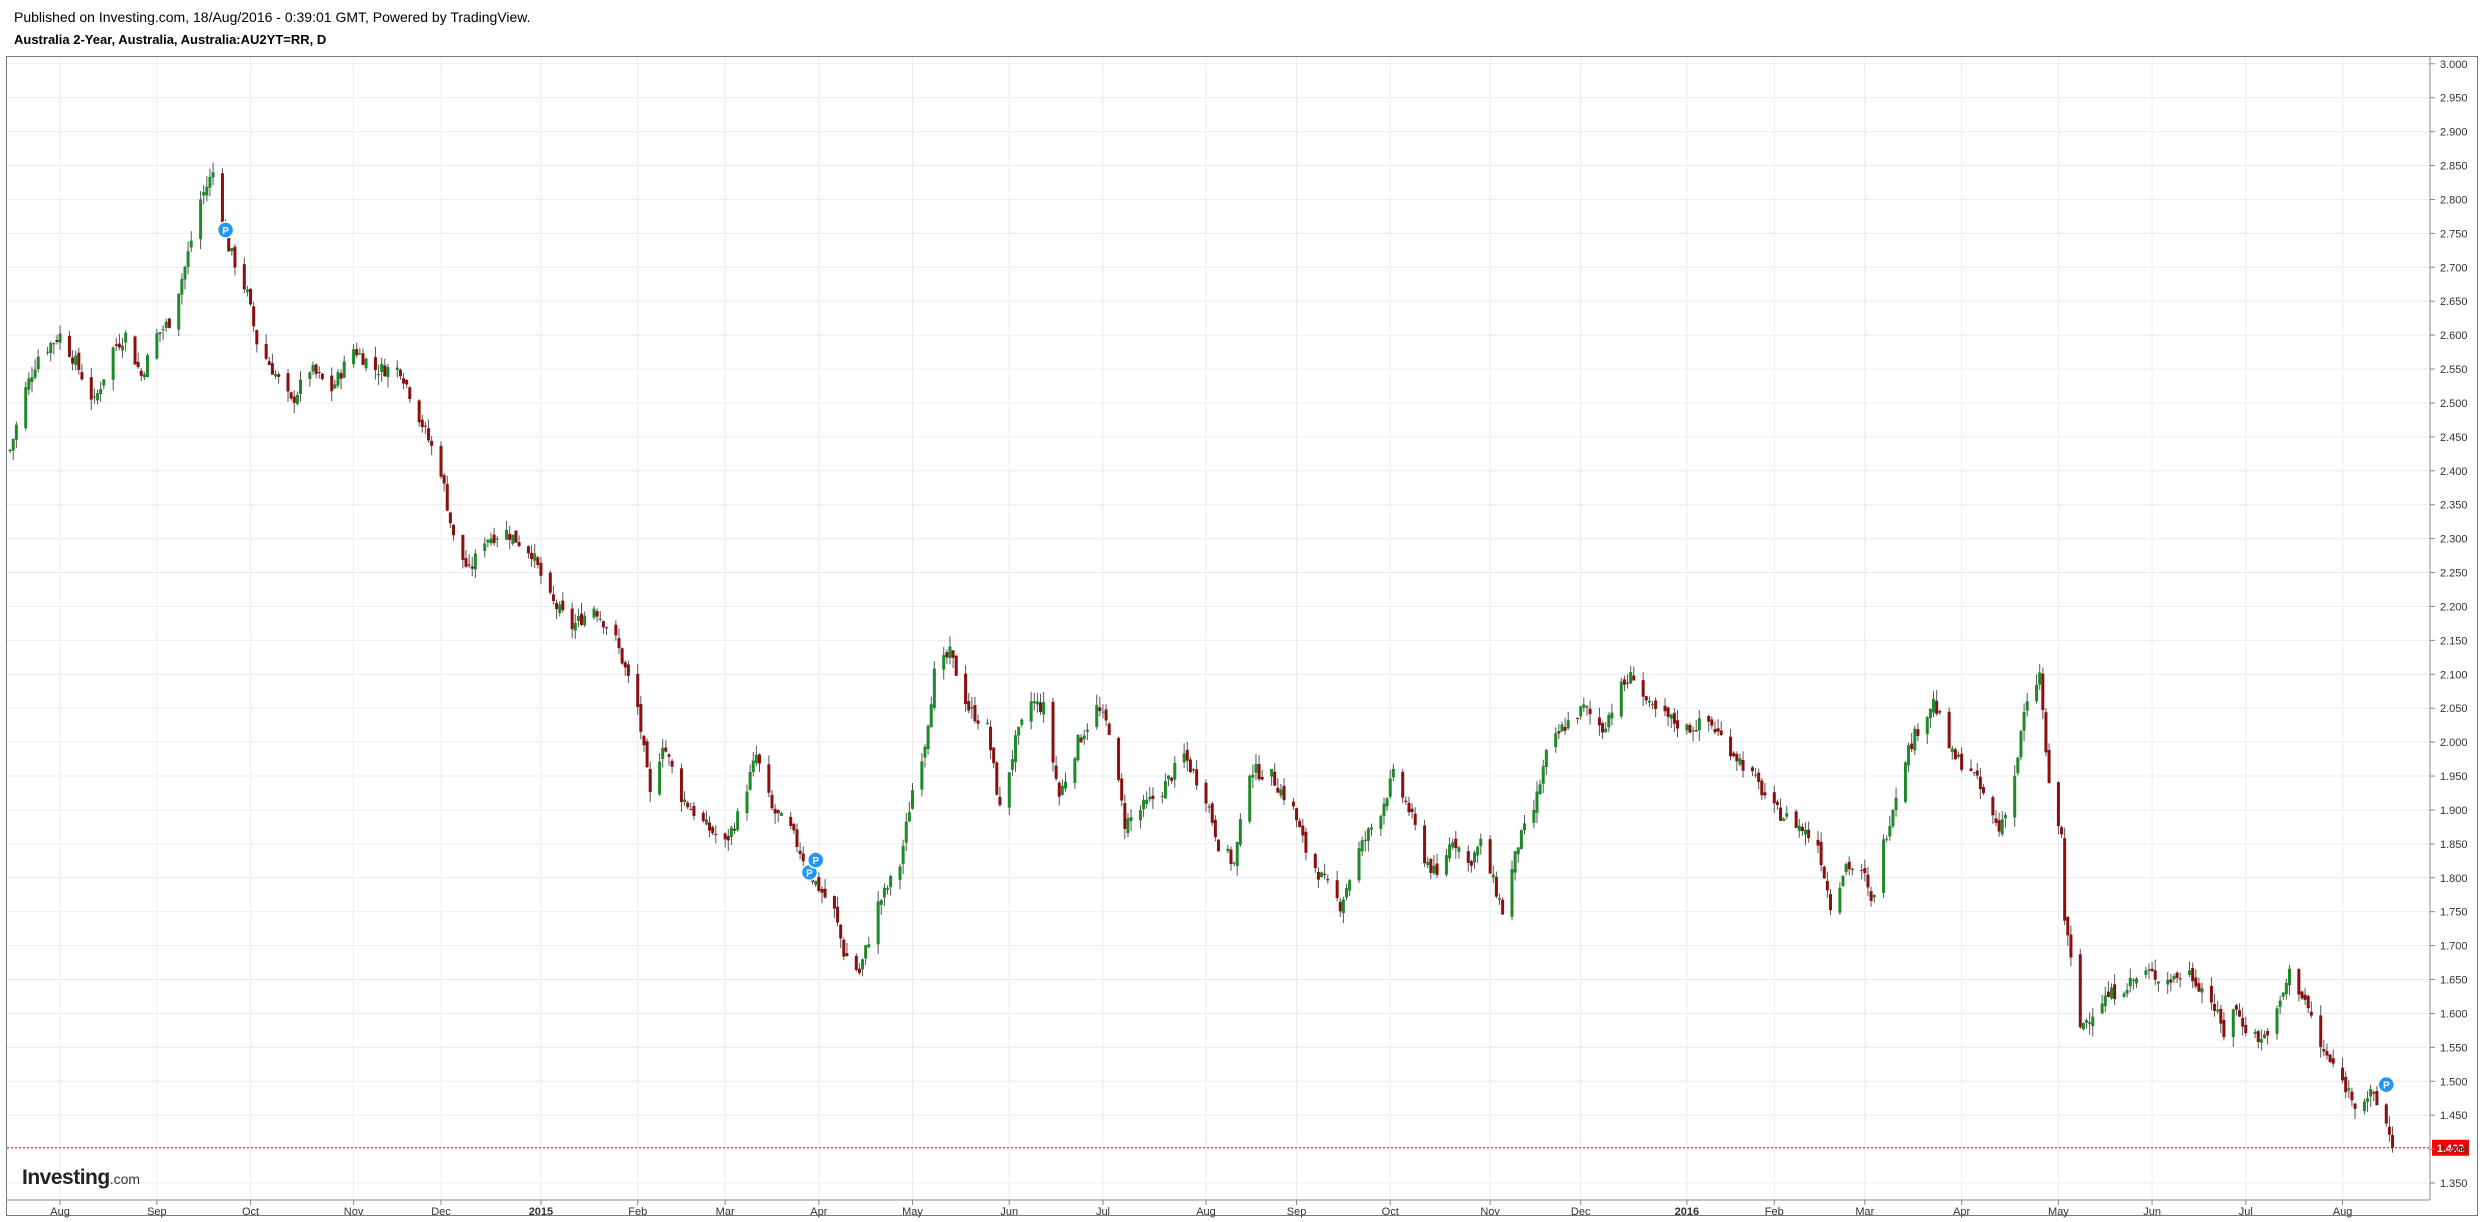 The width and height of the screenshot is (2484, 1222). Describe the element at coordinates (125, 1179) in the screenshot. I see `logo-tld: .com` at that location.